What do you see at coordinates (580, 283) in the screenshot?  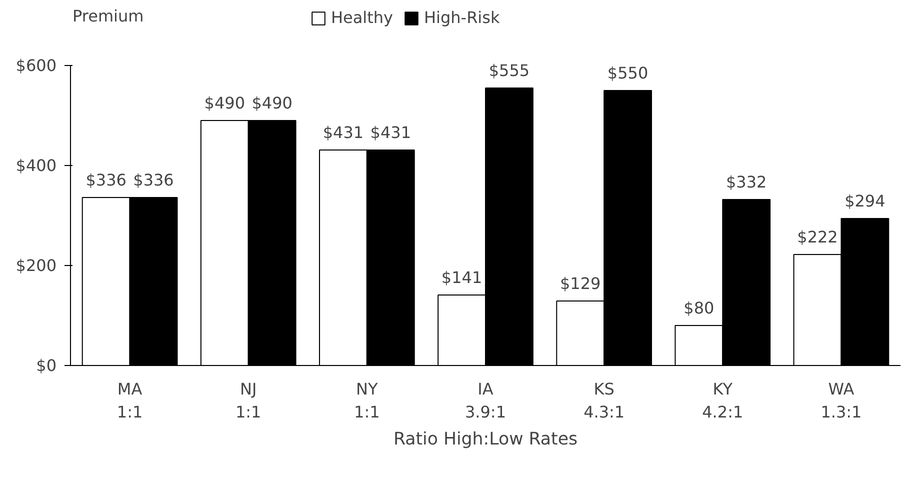 I see `data-label: $129` at bounding box center [580, 283].